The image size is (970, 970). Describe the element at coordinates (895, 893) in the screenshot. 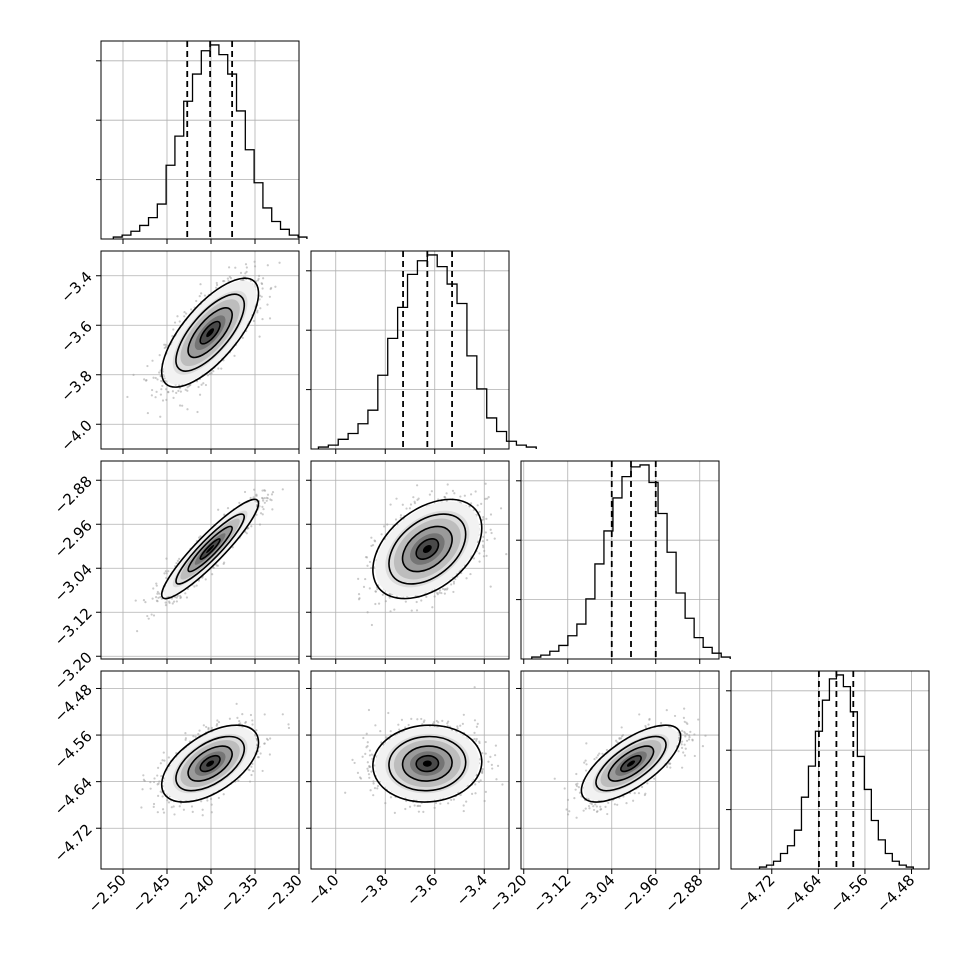

I see `x-tick-label: −4.48` at that location.